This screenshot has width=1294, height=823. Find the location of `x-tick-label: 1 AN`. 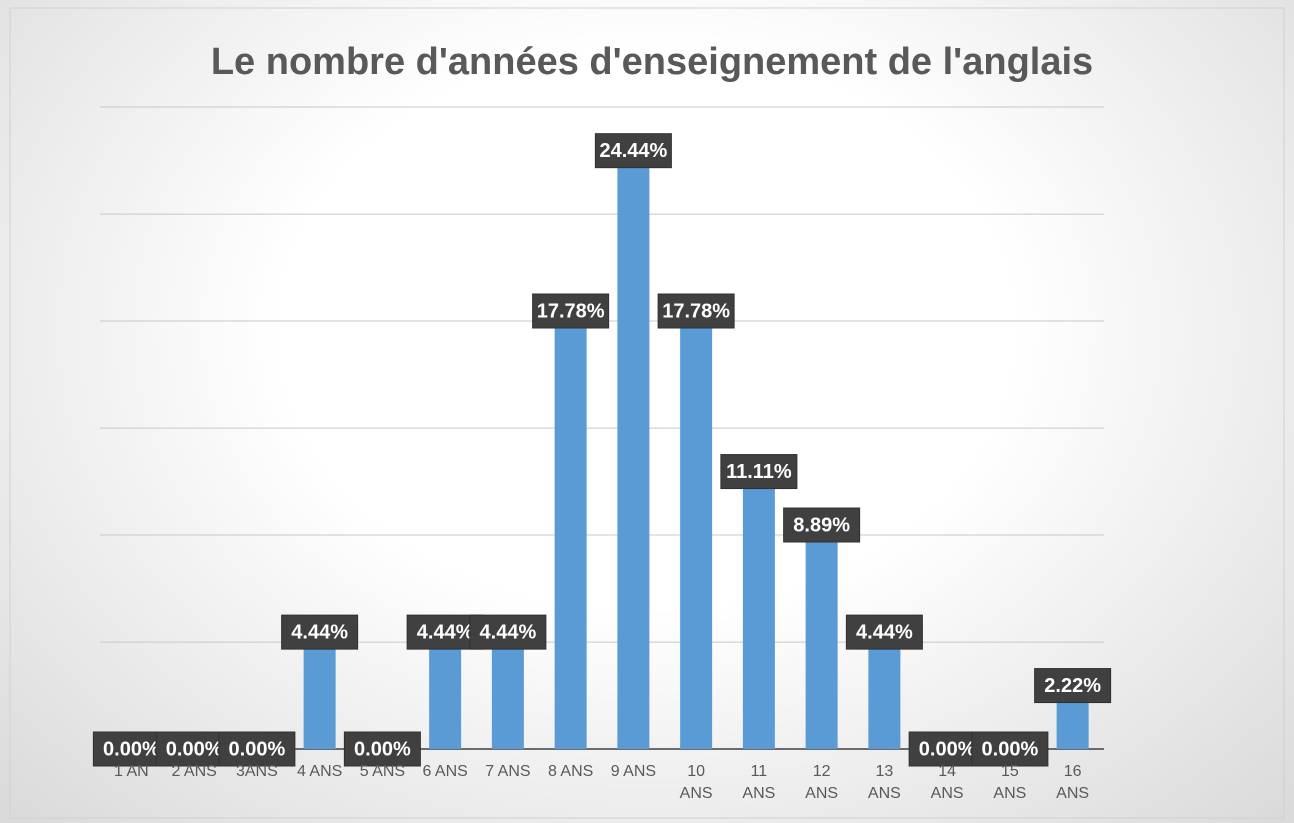

x-tick-label: 1 AN is located at coordinates (131, 771).